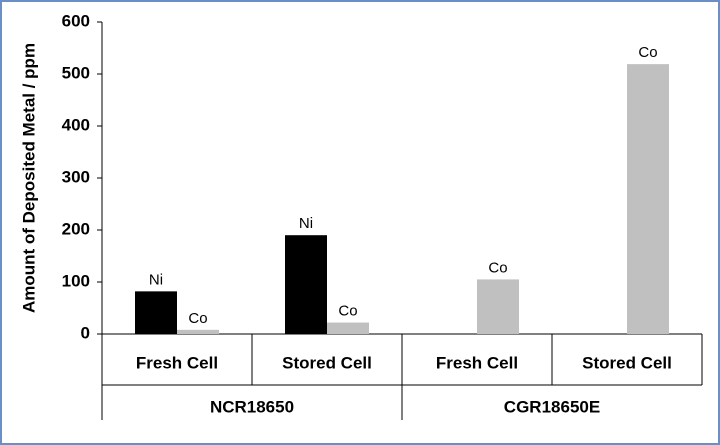  I want to click on y-tick-label: 300, so click(76, 176).